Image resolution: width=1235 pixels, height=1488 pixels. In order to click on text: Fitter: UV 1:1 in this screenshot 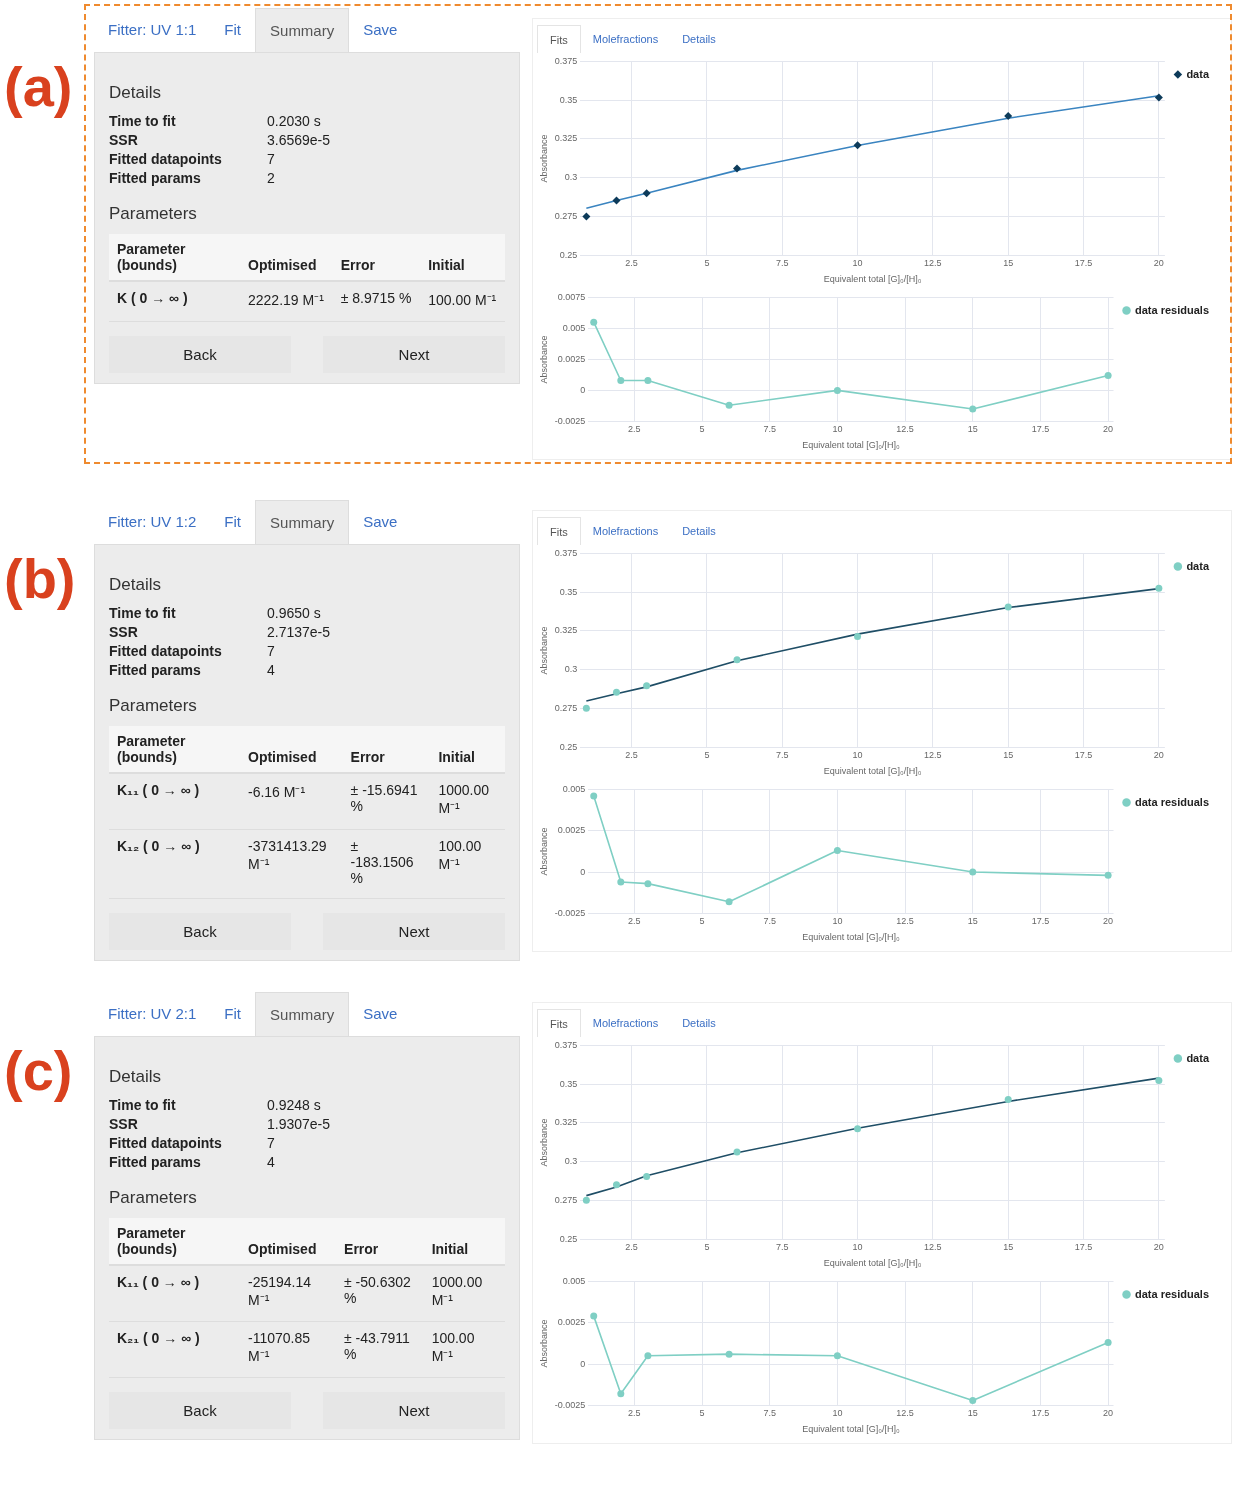, I will do `click(152, 30)`.